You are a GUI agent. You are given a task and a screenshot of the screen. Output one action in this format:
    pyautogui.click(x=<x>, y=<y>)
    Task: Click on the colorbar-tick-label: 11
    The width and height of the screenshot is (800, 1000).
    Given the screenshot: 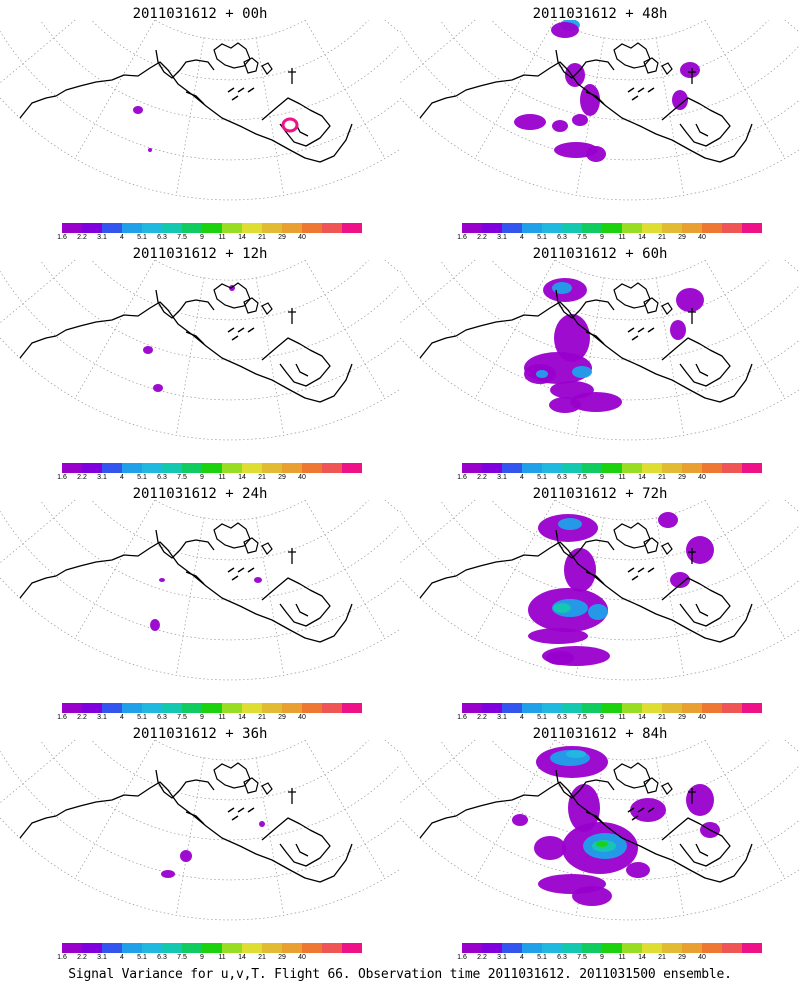 What is the action you would take?
    pyautogui.click(x=622, y=477)
    